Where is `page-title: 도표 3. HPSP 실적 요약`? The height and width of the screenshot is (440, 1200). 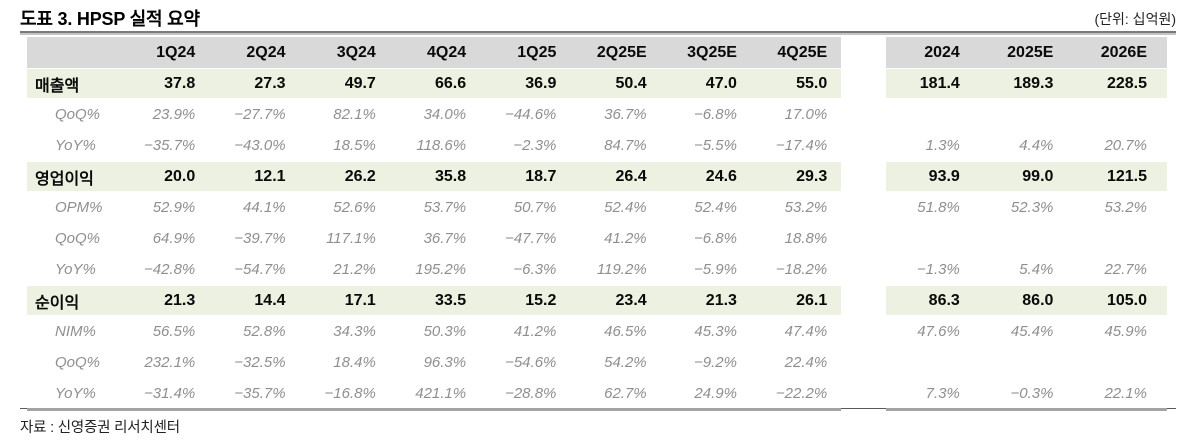
page-title: 도표 3. HPSP 실적 요약 is located at coordinates (110, 19).